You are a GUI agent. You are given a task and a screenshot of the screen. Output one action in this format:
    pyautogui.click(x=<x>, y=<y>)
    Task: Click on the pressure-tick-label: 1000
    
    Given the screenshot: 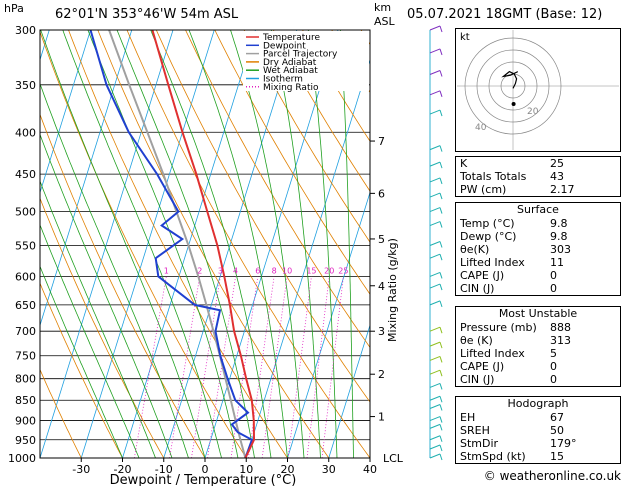 What is the action you would take?
    pyautogui.click(x=22, y=458)
    